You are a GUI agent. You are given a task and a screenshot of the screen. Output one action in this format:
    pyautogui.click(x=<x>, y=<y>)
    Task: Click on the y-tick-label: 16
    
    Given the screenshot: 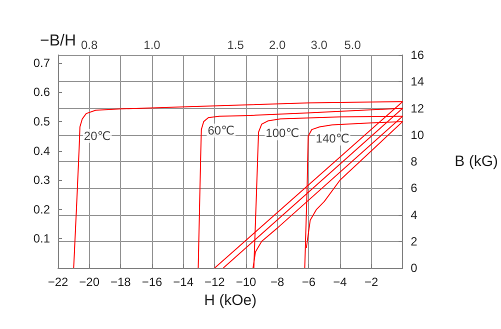 What is the action you would take?
    pyautogui.click(x=417, y=55)
    